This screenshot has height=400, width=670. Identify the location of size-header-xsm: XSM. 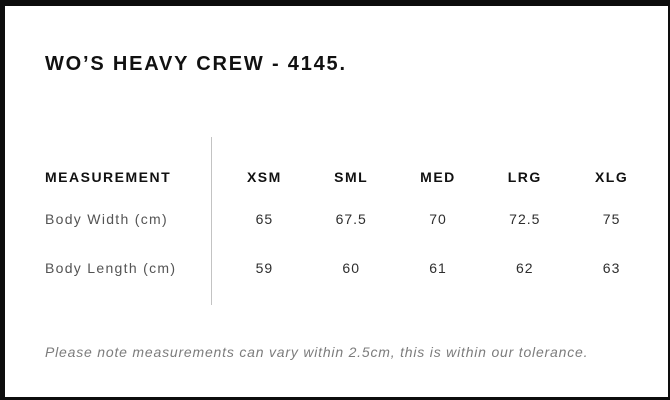
(264, 177).